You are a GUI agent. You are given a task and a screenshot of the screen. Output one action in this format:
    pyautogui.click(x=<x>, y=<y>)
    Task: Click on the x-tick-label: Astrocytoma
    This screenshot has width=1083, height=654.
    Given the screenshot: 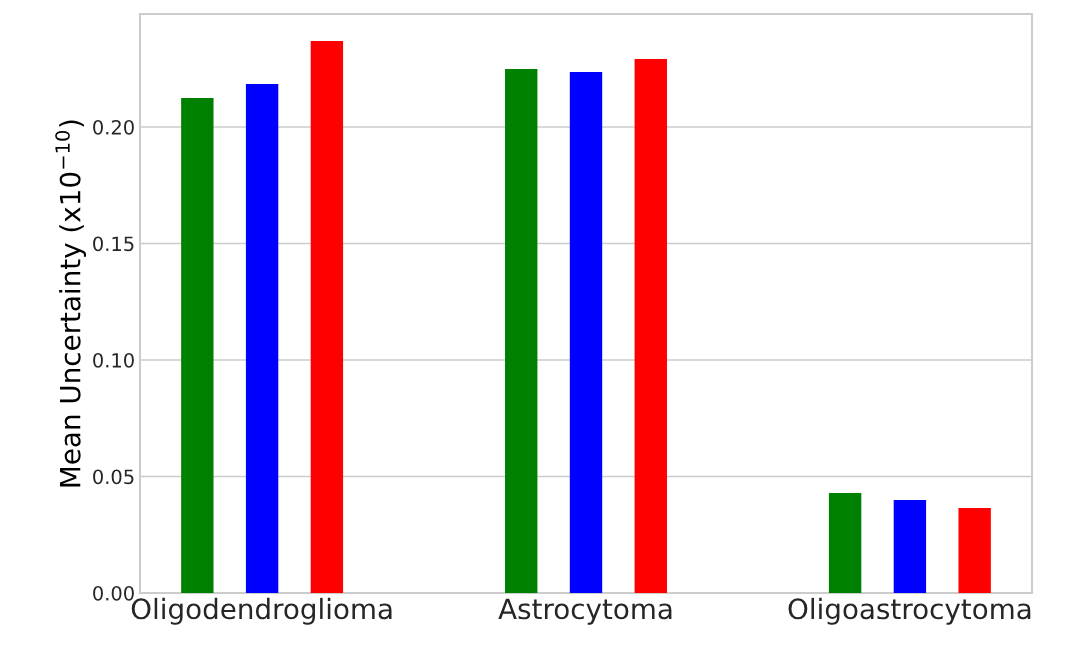 What is the action you would take?
    pyautogui.click(x=585, y=611)
    